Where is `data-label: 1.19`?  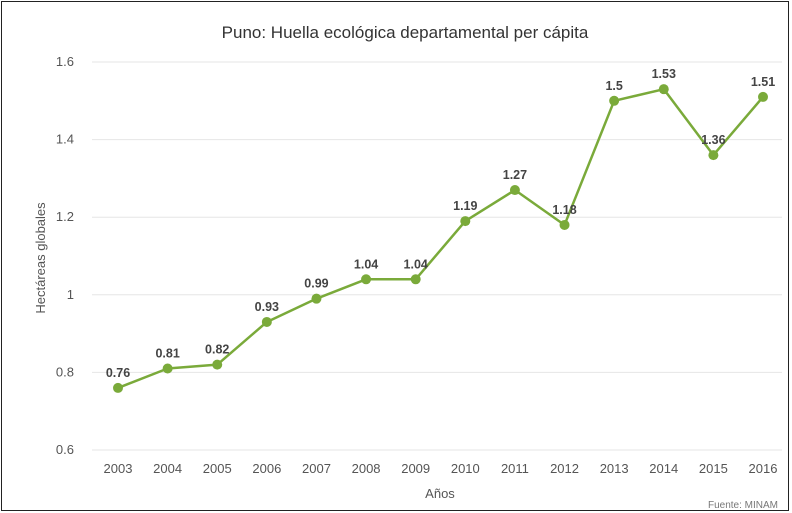
data-label: 1.19 is located at coordinates (465, 206).